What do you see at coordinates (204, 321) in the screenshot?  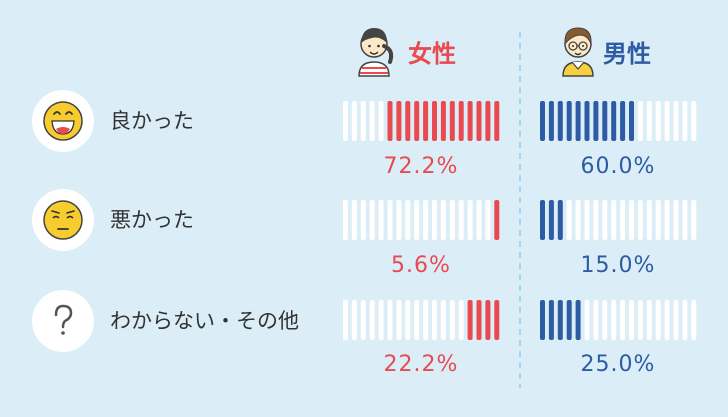 I see `category-label-unknown: わからない・その他` at bounding box center [204, 321].